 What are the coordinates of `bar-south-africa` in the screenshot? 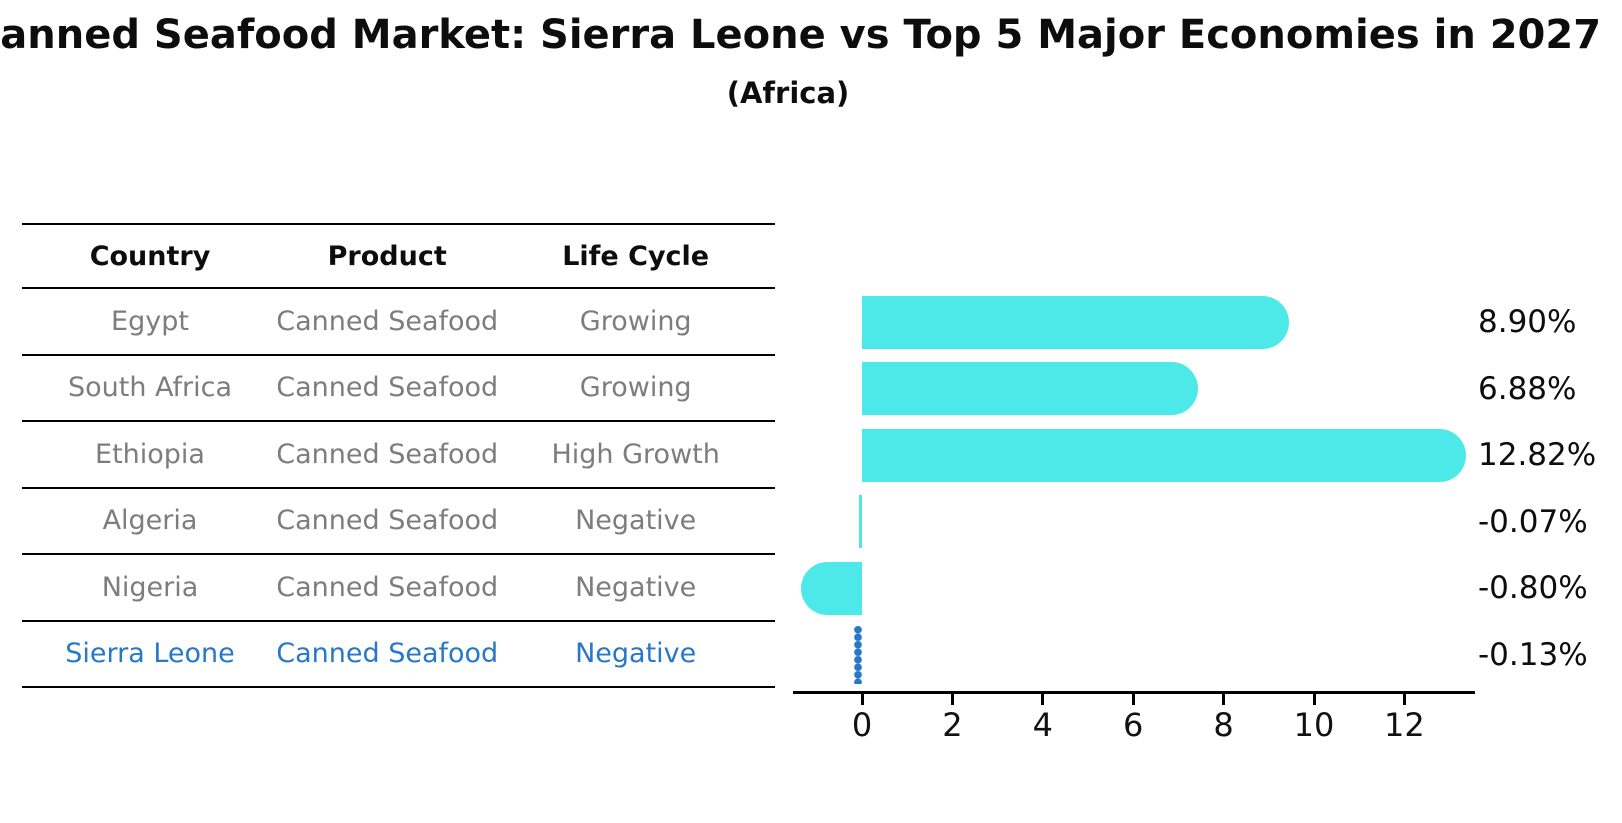 It's located at (1030, 389).